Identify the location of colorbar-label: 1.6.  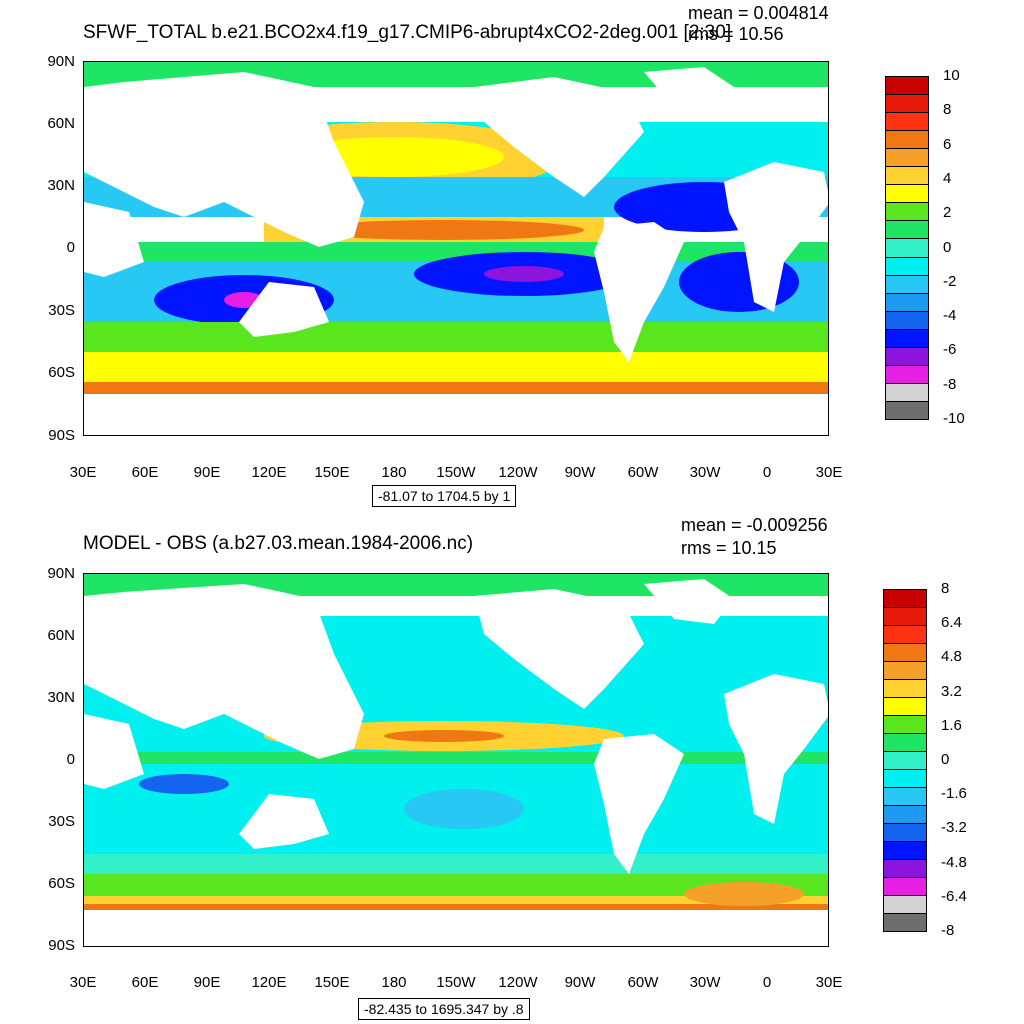
(951, 725).